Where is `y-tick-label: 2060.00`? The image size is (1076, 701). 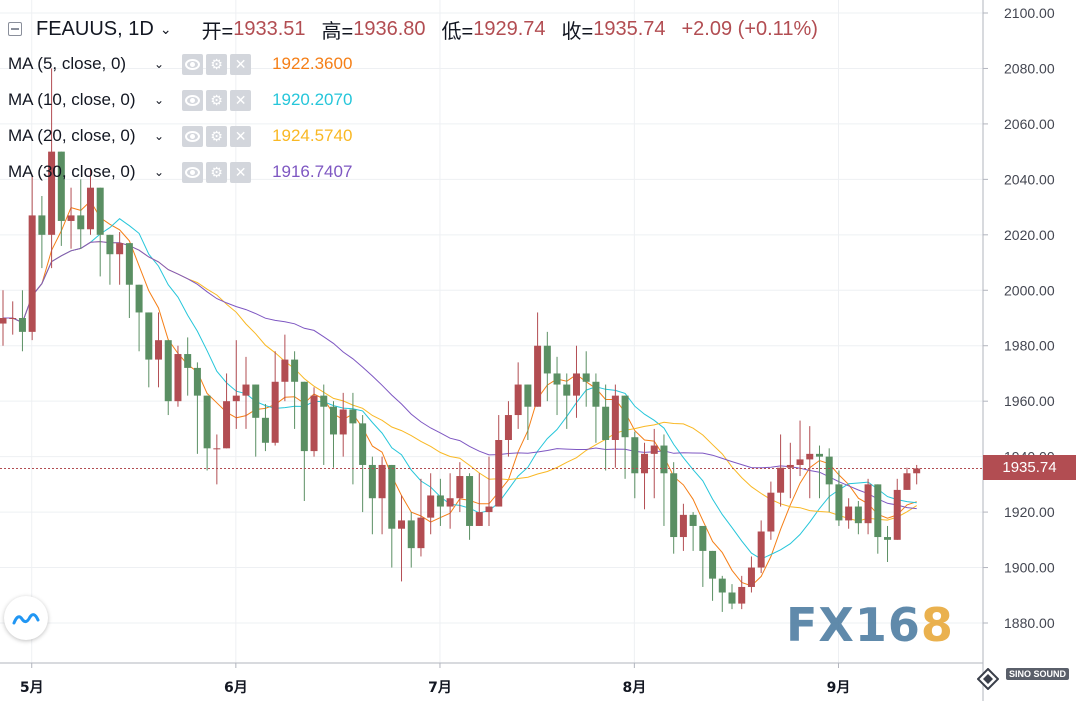
y-tick-label: 2060.00 is located at coordinates (1029, 124).